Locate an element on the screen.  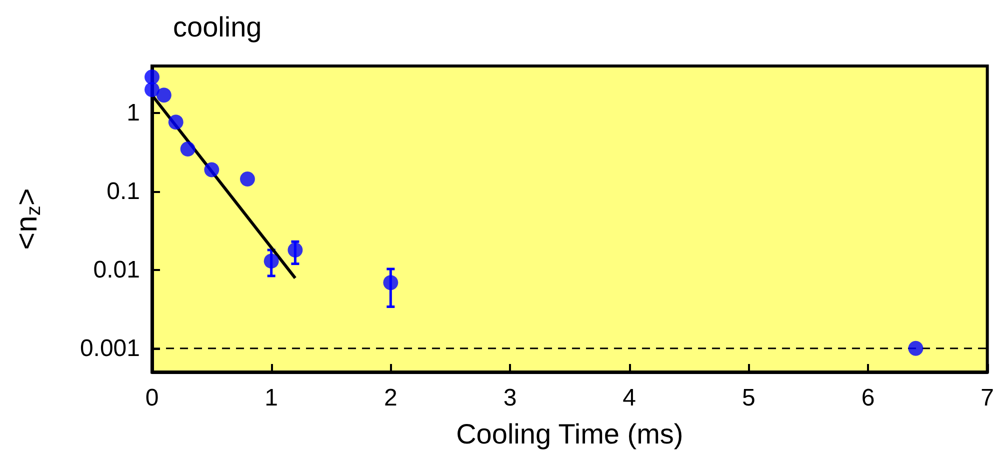
y-tick-label: 0.001 is located at coordinates (110, 348).